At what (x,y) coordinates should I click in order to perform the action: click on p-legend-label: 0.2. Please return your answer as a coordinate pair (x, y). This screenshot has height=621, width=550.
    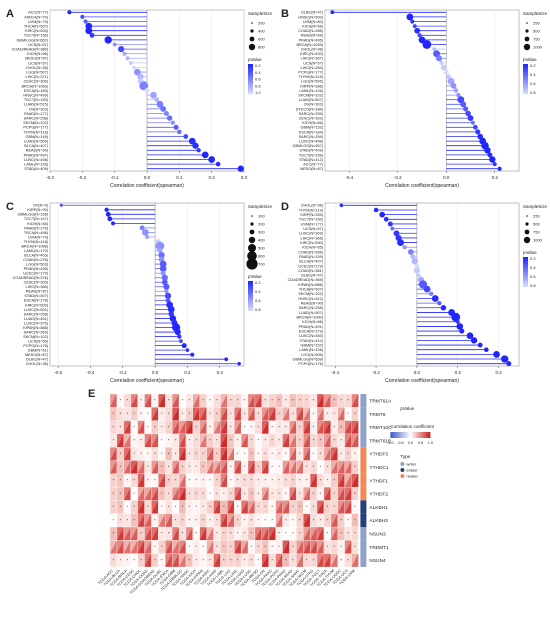
    Looking at the image, I should click on (258, 282).